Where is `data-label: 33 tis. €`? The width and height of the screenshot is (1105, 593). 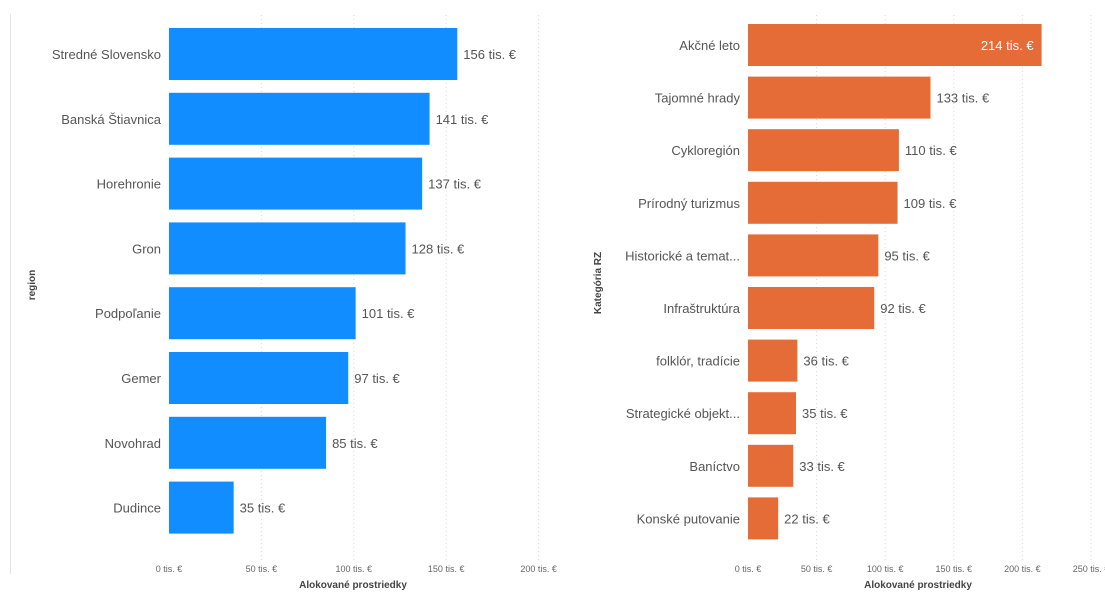
data-label: 33 tis. € is located at coordinates (822, 466).